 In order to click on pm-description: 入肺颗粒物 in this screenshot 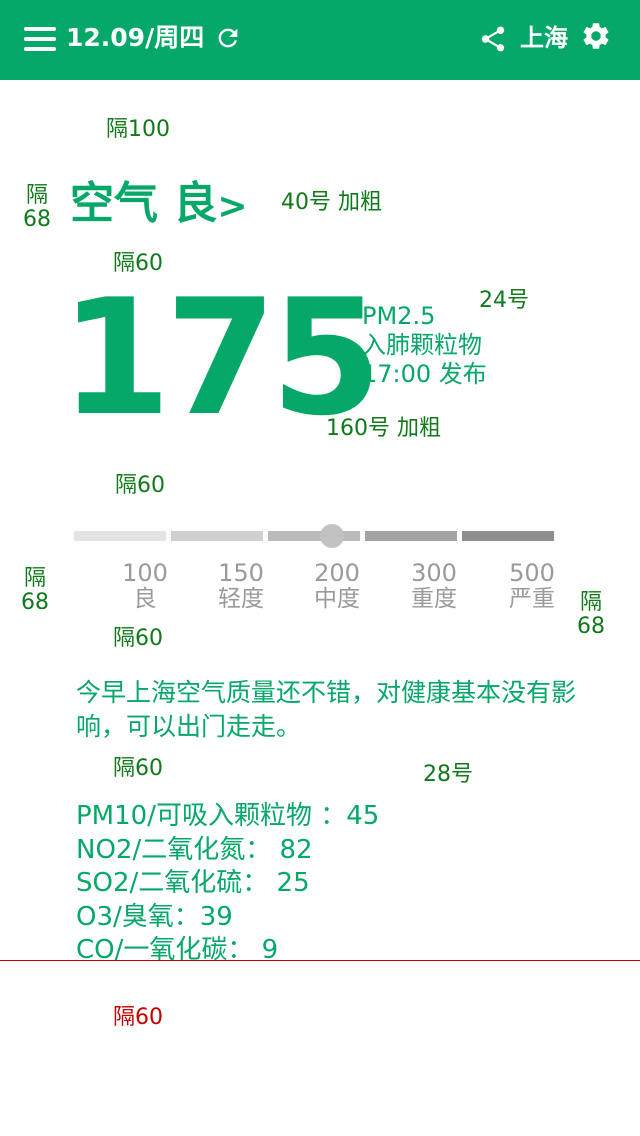, I will do `click(424, 345)`.